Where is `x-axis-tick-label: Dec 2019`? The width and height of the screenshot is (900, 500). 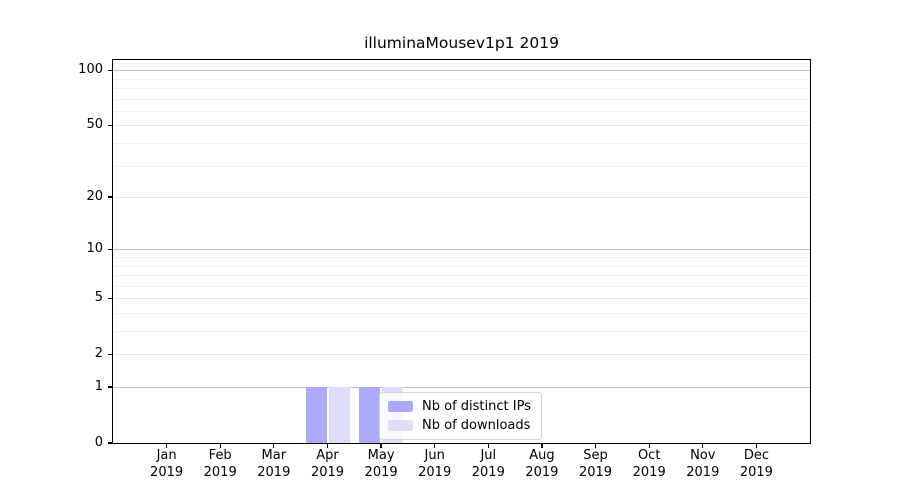 x-axis-tick-label: Dec 2019 is located at coordinates (756, 464).